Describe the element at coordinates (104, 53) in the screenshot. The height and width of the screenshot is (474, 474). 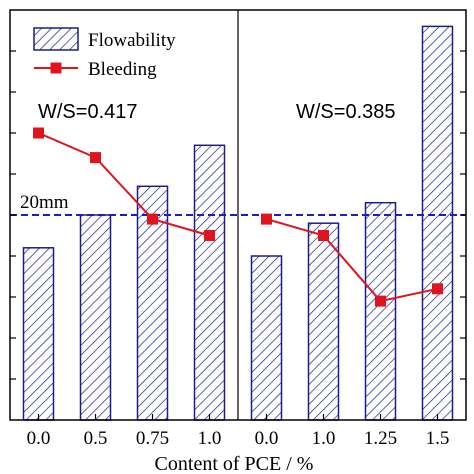
I see `legend: Flowability Bleeding` at that location.